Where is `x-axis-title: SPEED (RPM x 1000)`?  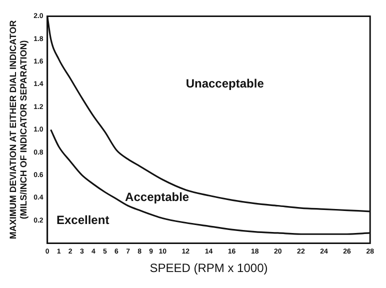
x-axis-title: SPEED (RPM x 1000) is located at coordinates (209, 268).